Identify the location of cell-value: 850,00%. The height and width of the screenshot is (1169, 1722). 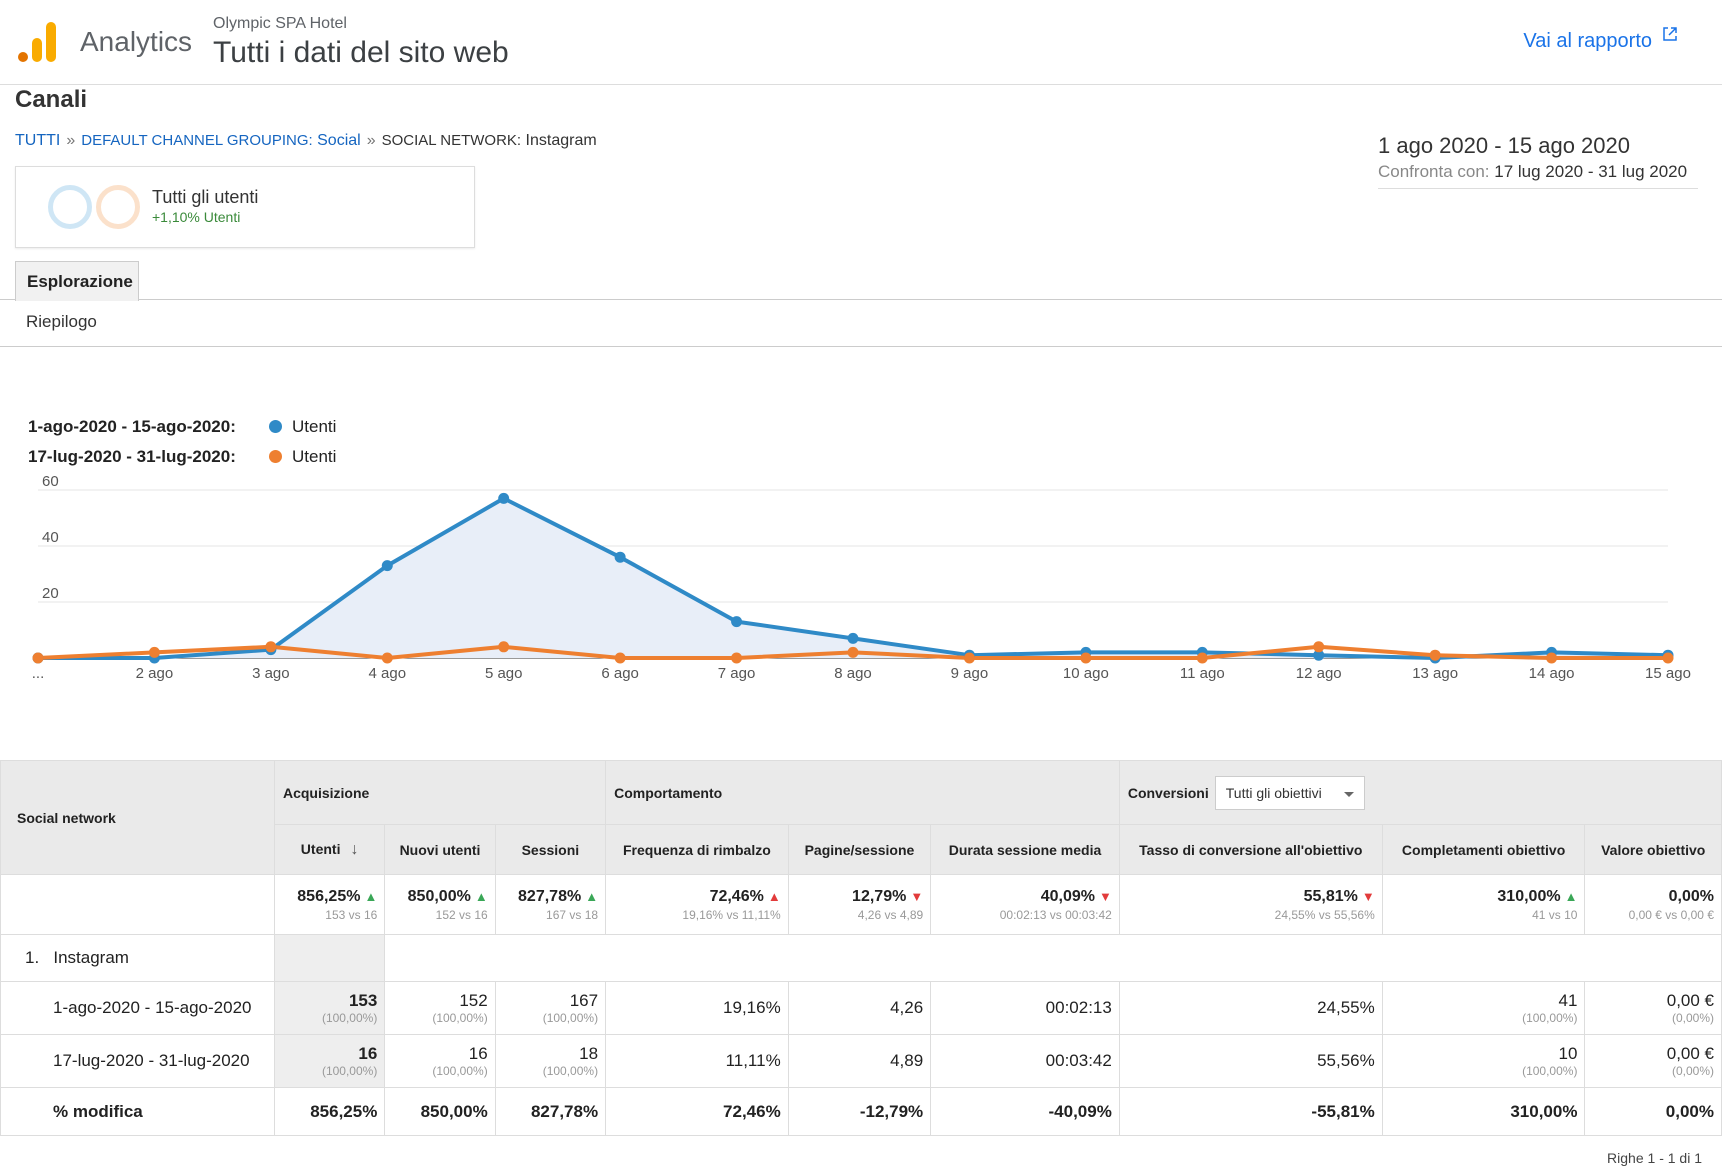
(454, 1111).